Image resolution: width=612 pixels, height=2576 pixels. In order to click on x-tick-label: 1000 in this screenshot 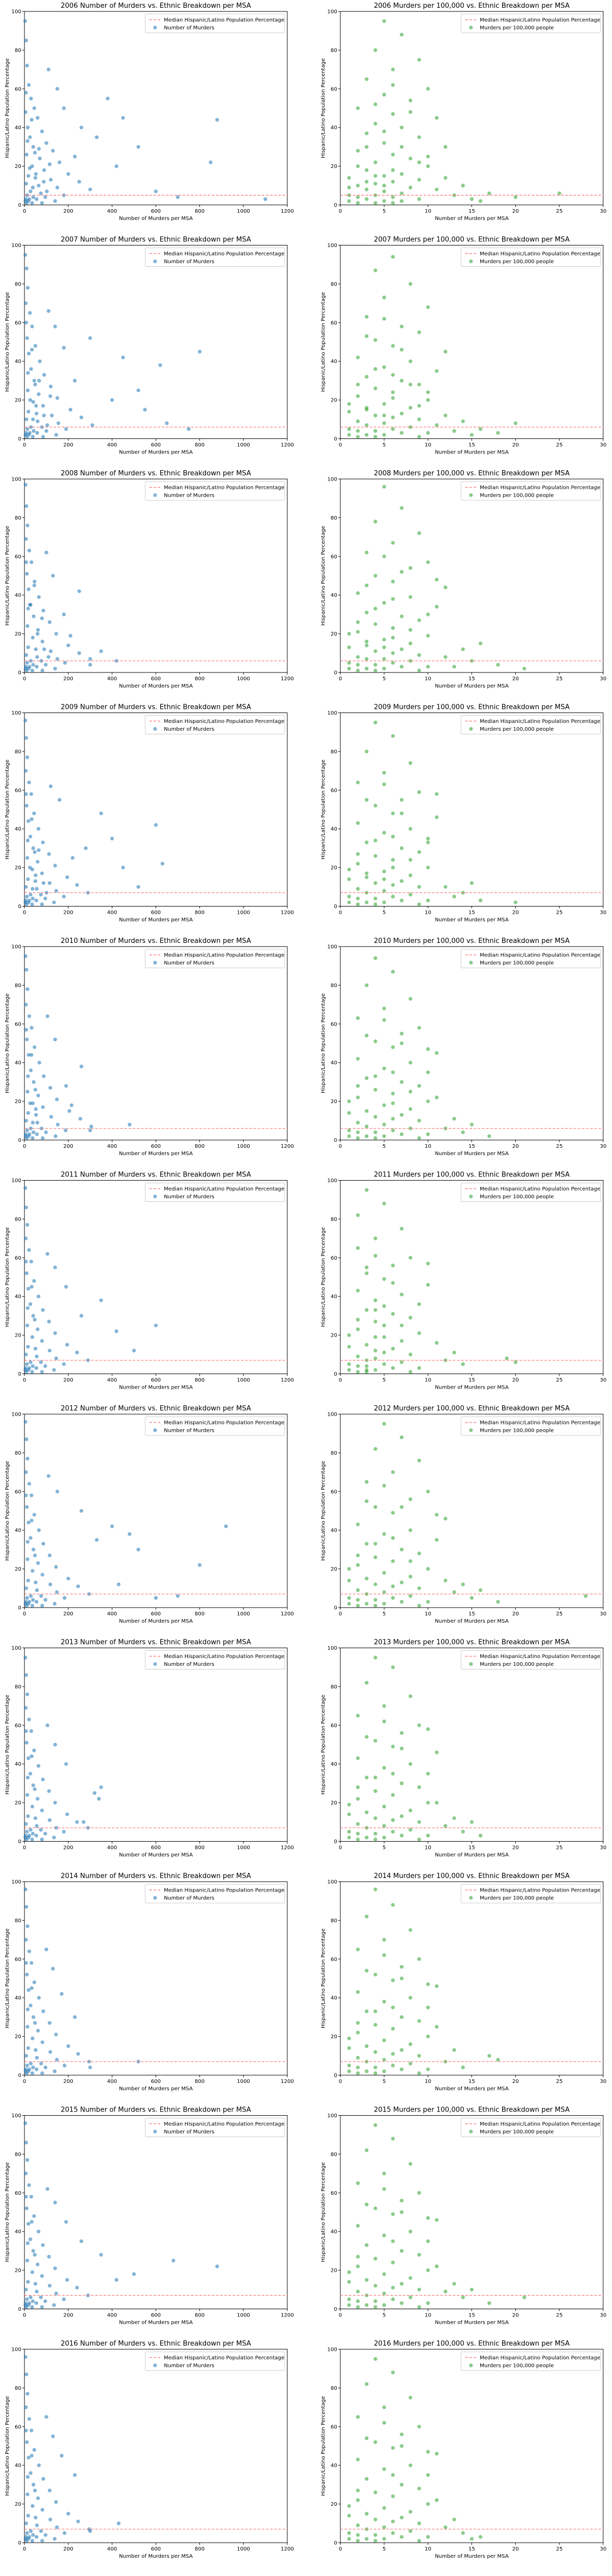, I will do `click(244, 913)`.